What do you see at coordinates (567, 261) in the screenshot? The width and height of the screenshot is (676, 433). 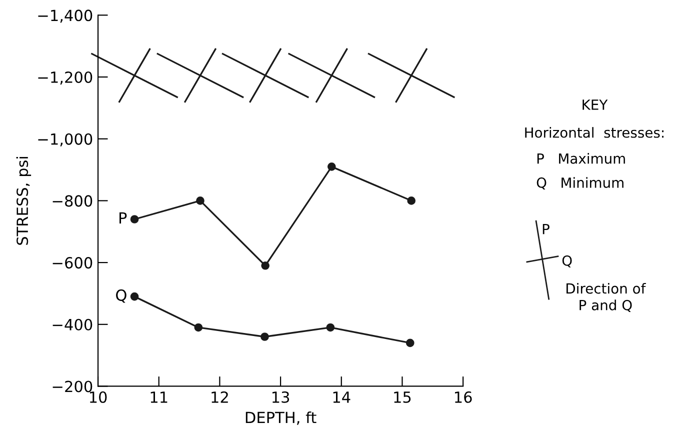 I see `text: Q` at bounding box center [567, 261].